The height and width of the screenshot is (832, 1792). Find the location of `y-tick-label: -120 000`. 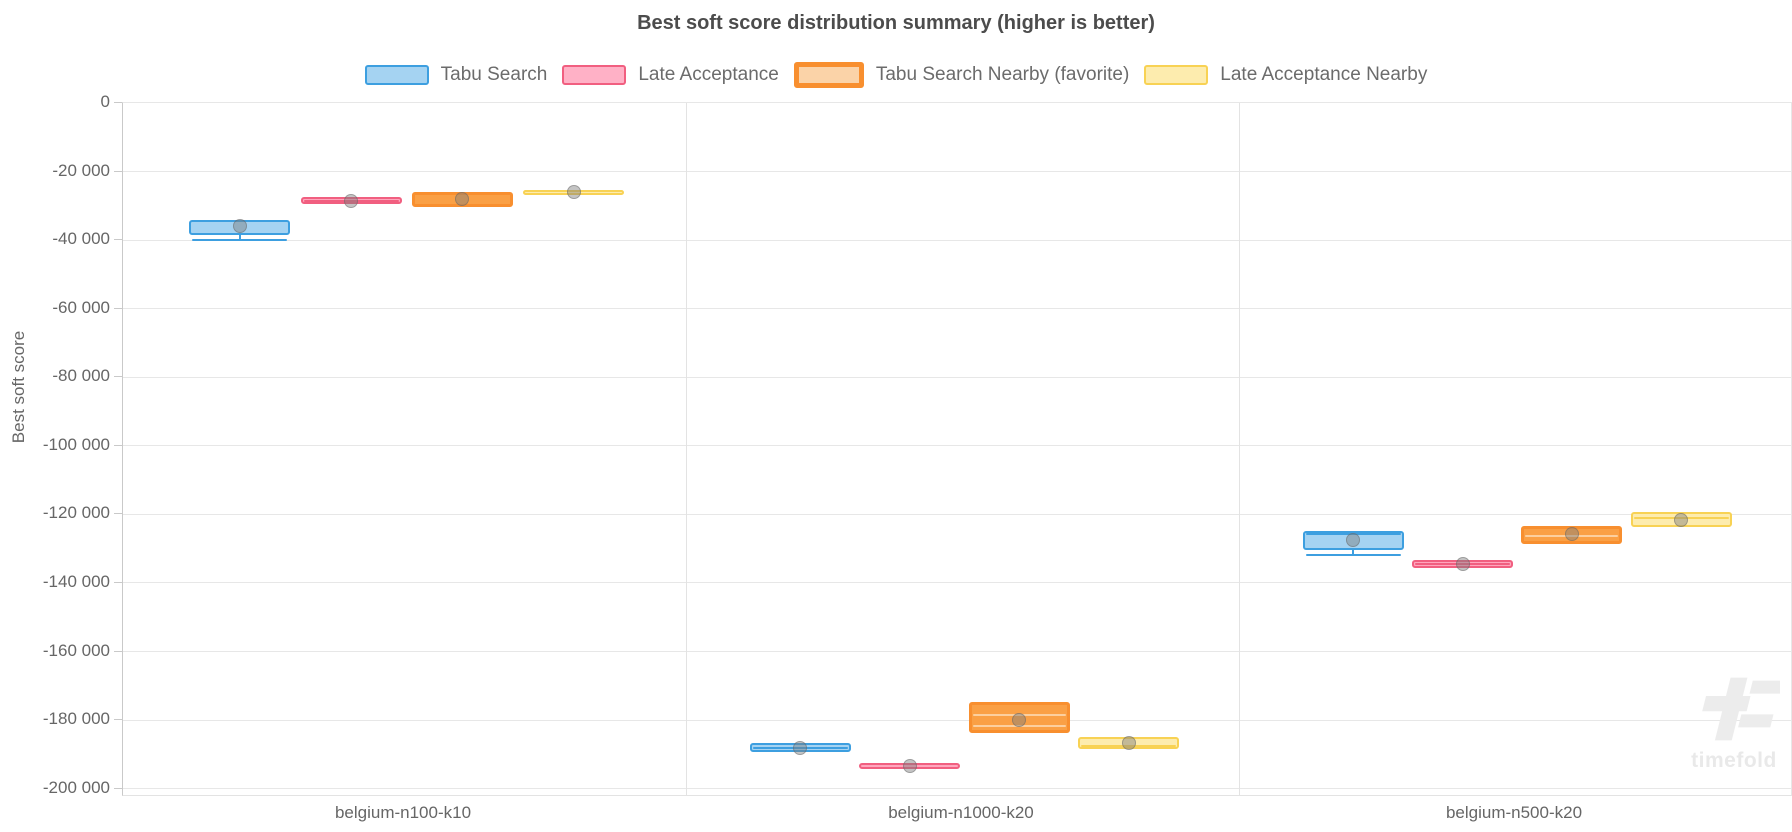

y-tick-label: -120 000 is located at coordinates (76, 513).